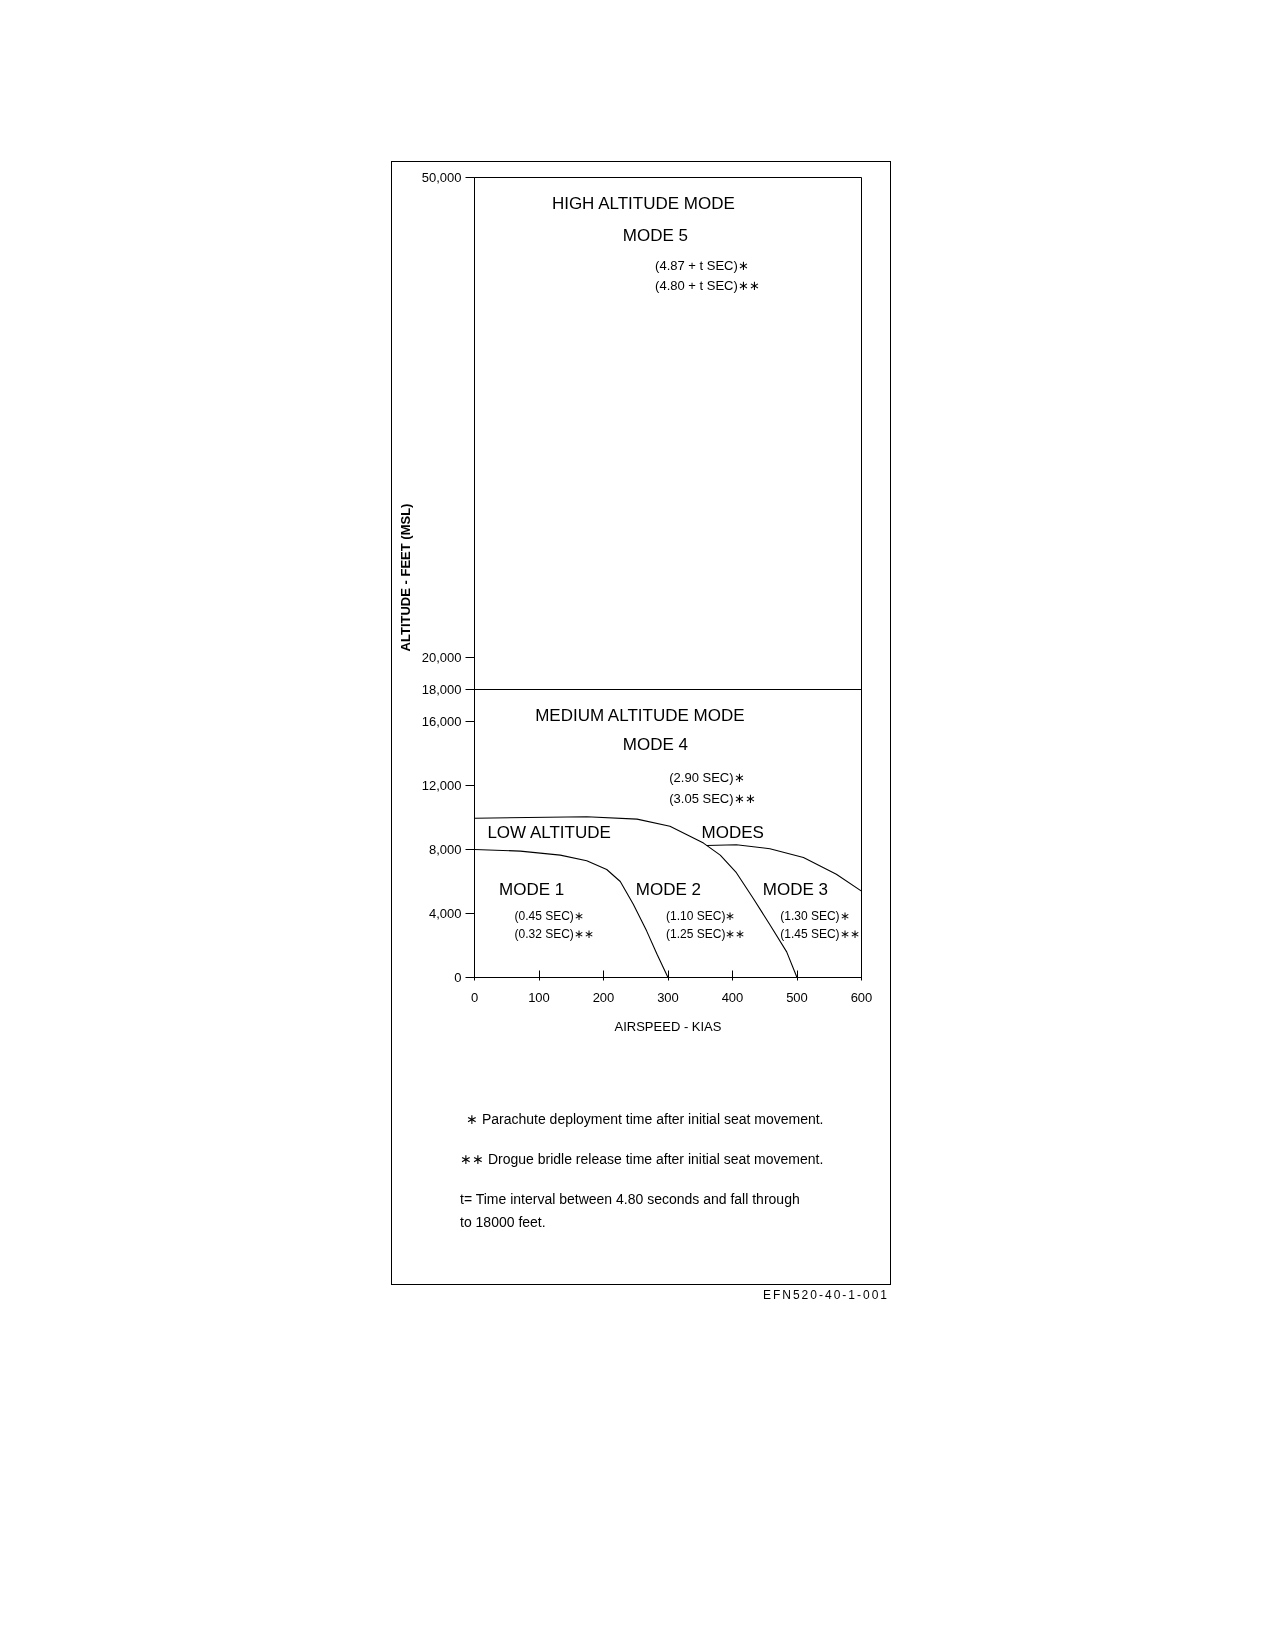 The width and height of the screenshot is (1275, 1650). Describe the element at coordinates (603, 997) in the screenshot. I see `x-tick-label: 200` at that location.